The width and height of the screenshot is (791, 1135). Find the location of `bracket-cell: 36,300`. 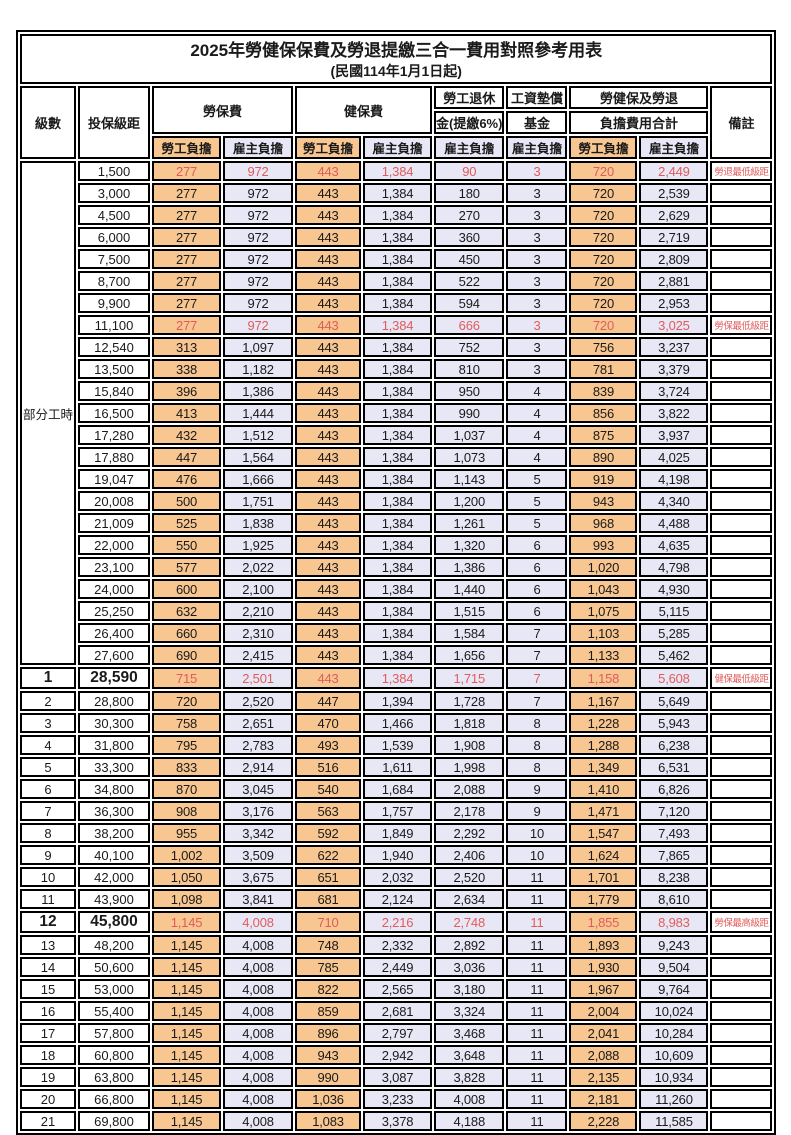

bracket-cell: 36,300 is located at coordinates (114, 811).